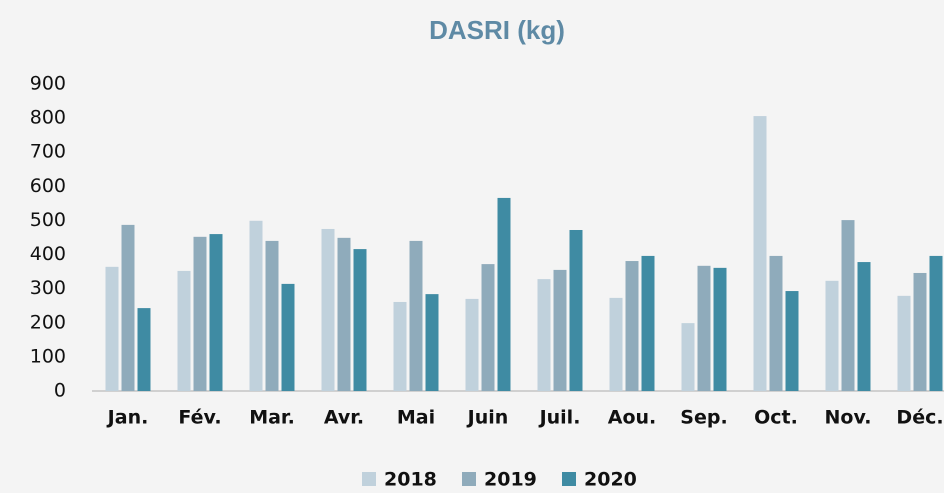  Describe the element at coordinates (48, 356) in the screenshot. I see `y-tick-label: 100` at that location.